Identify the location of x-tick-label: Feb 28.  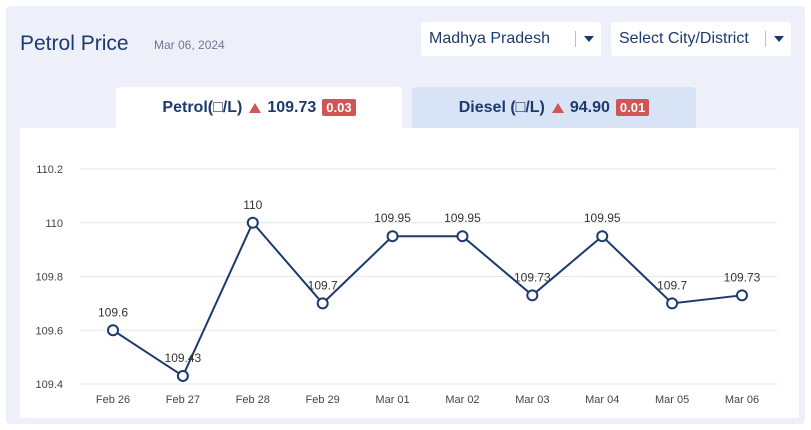
(253, 400).